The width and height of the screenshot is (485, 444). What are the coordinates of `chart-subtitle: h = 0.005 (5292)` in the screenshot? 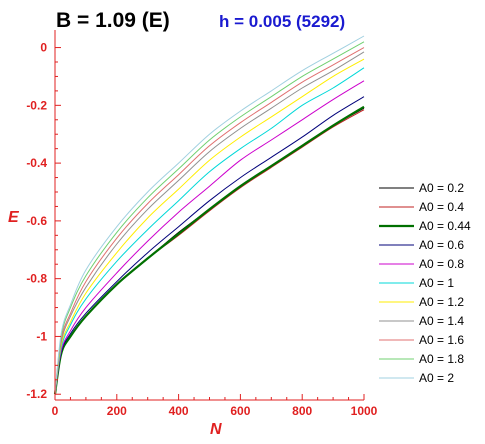 It's located at (282, 21).